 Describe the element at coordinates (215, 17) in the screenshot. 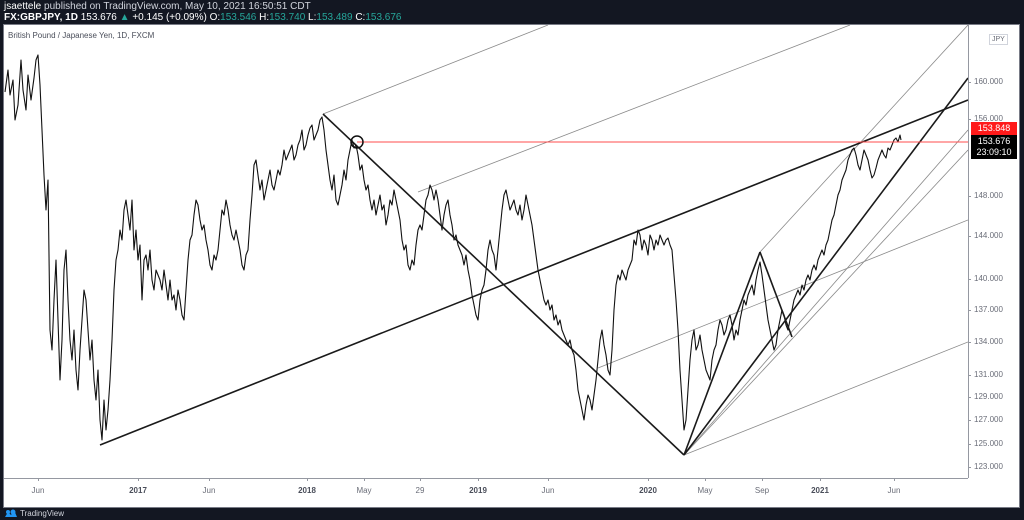

I see `open-label: O:` at that location.